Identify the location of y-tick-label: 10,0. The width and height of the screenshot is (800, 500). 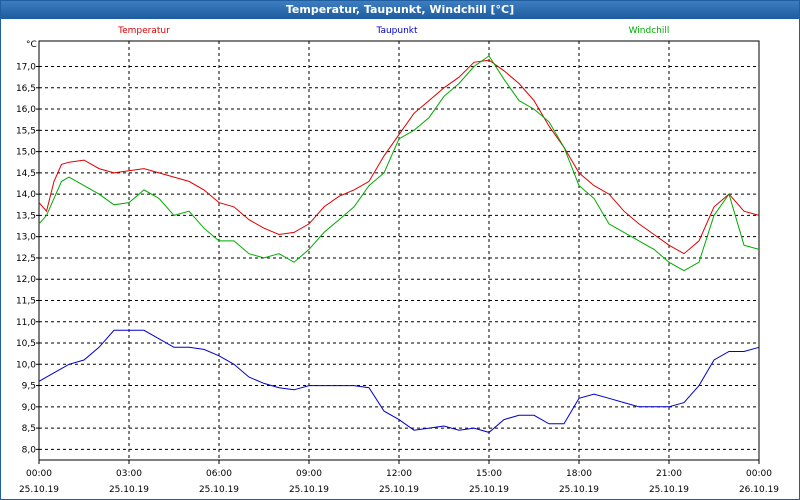
(26, 365).